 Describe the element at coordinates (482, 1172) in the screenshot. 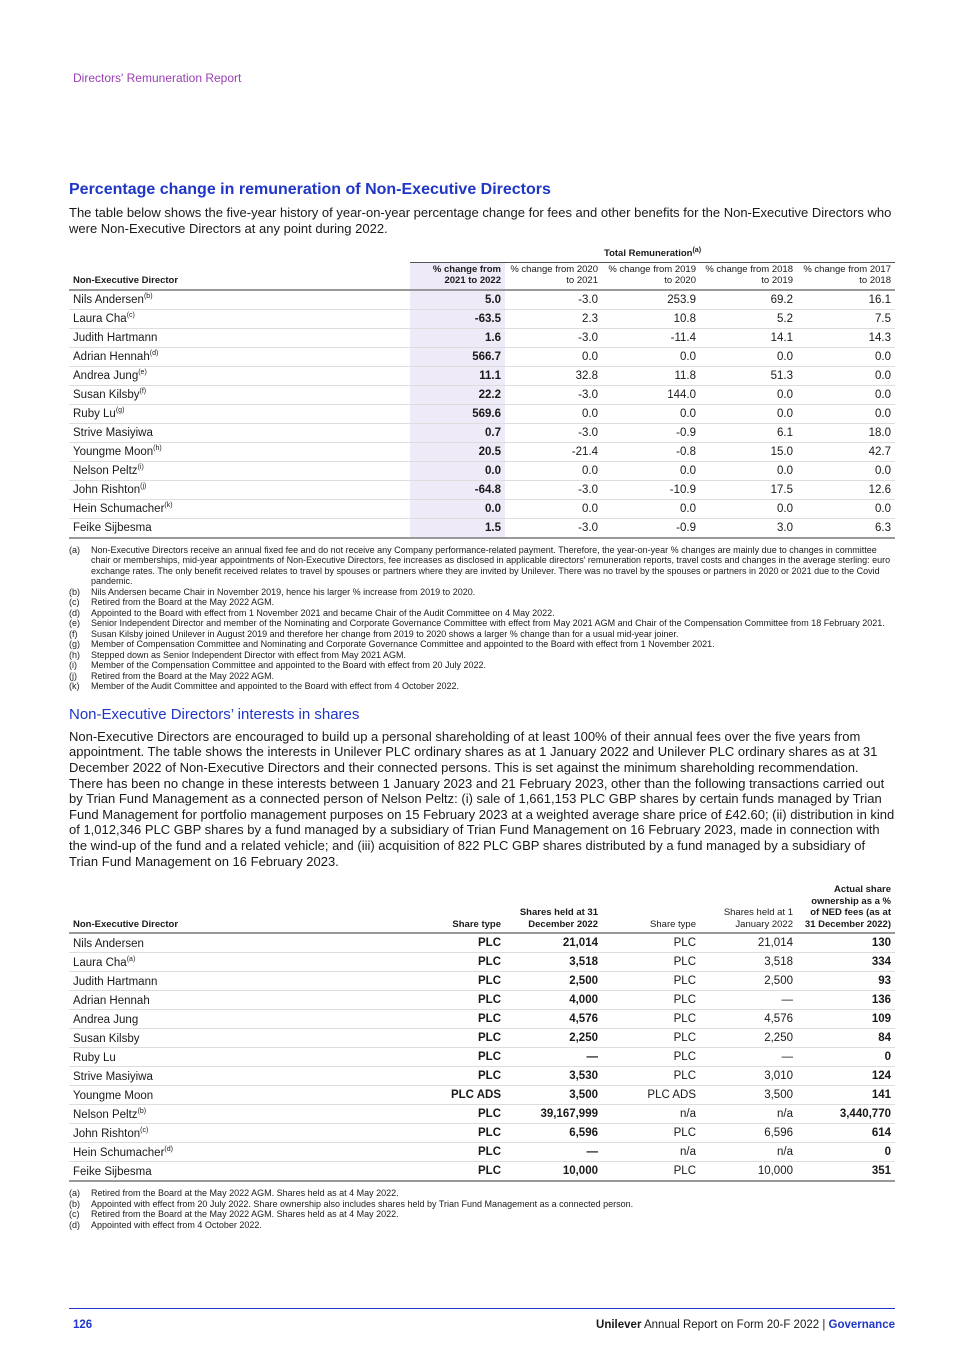

I see `table-row: Feike Sijbesma PLC 10,000 PLC 10,000 351` at that location.